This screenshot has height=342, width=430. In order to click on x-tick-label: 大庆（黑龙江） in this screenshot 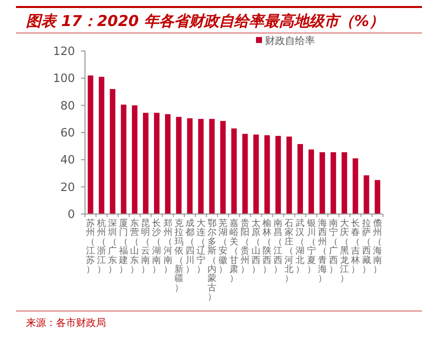, I will do `click(344, 251)`.